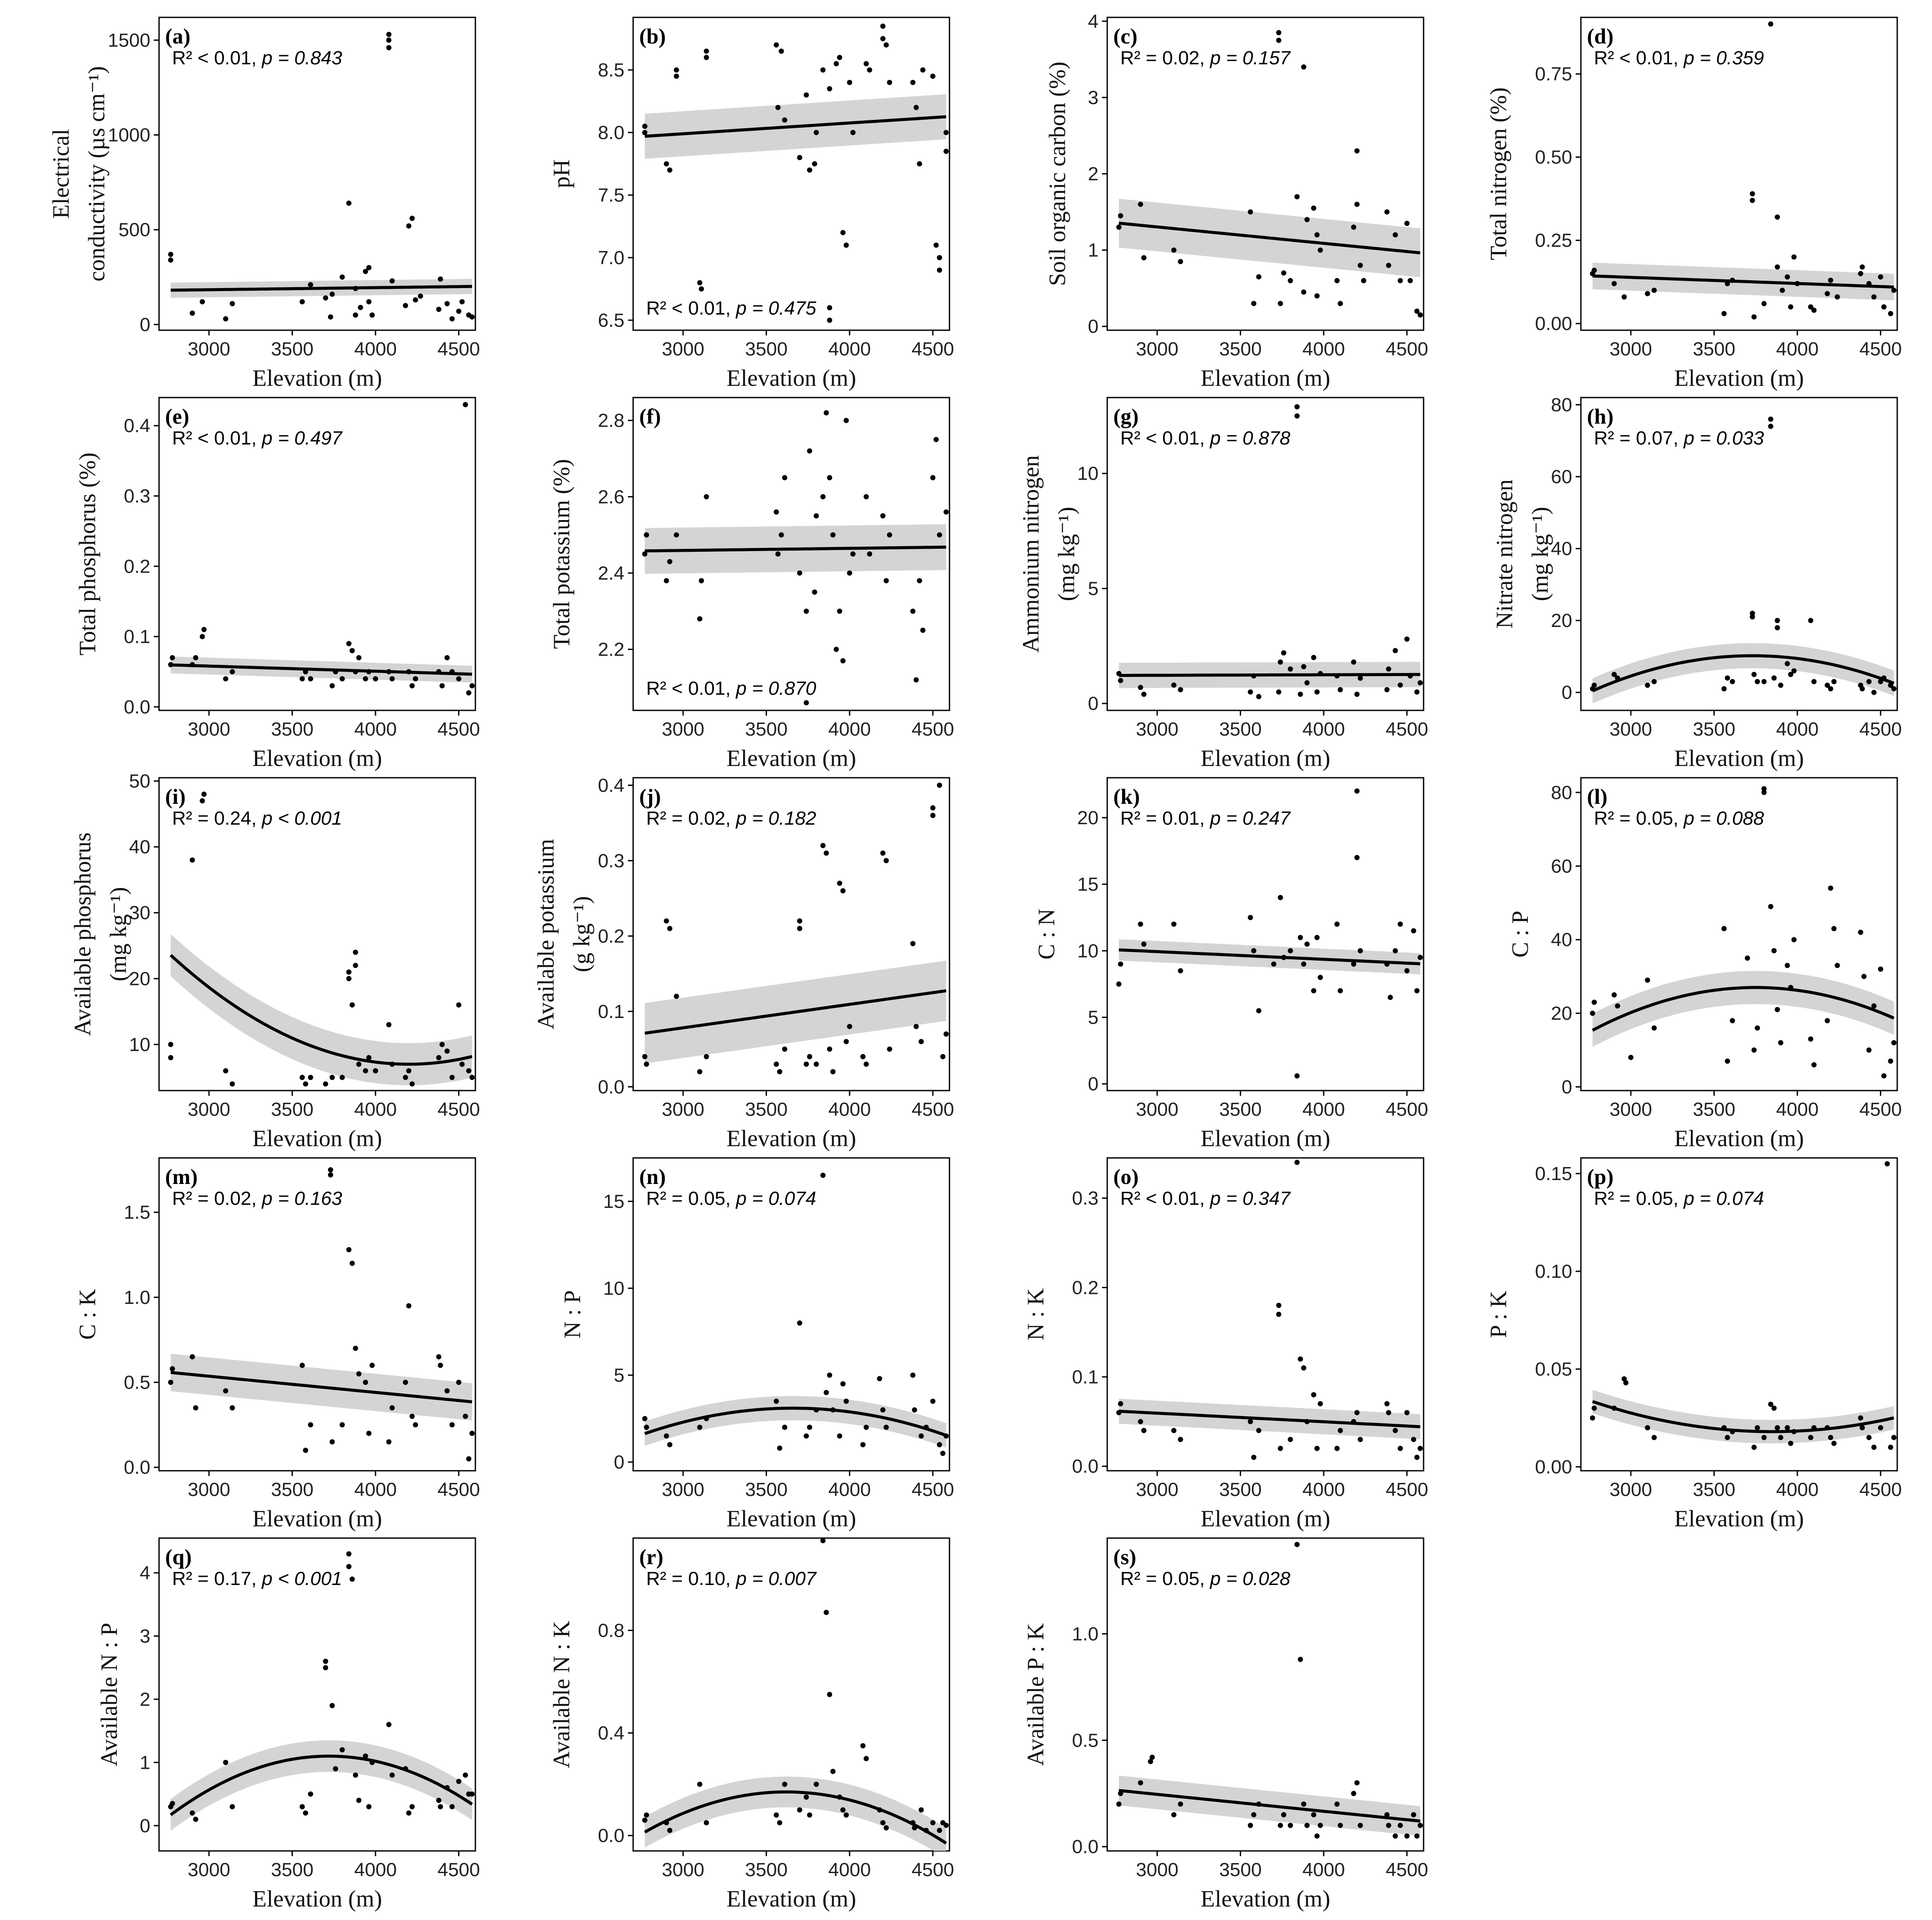 The height and width of the screenshot is (1920, 1932). What do you see at coordinates (1093, 703) in the screenshot?
I see `y-tick-label-g-0: 0` at bounding box center [1093, 703].